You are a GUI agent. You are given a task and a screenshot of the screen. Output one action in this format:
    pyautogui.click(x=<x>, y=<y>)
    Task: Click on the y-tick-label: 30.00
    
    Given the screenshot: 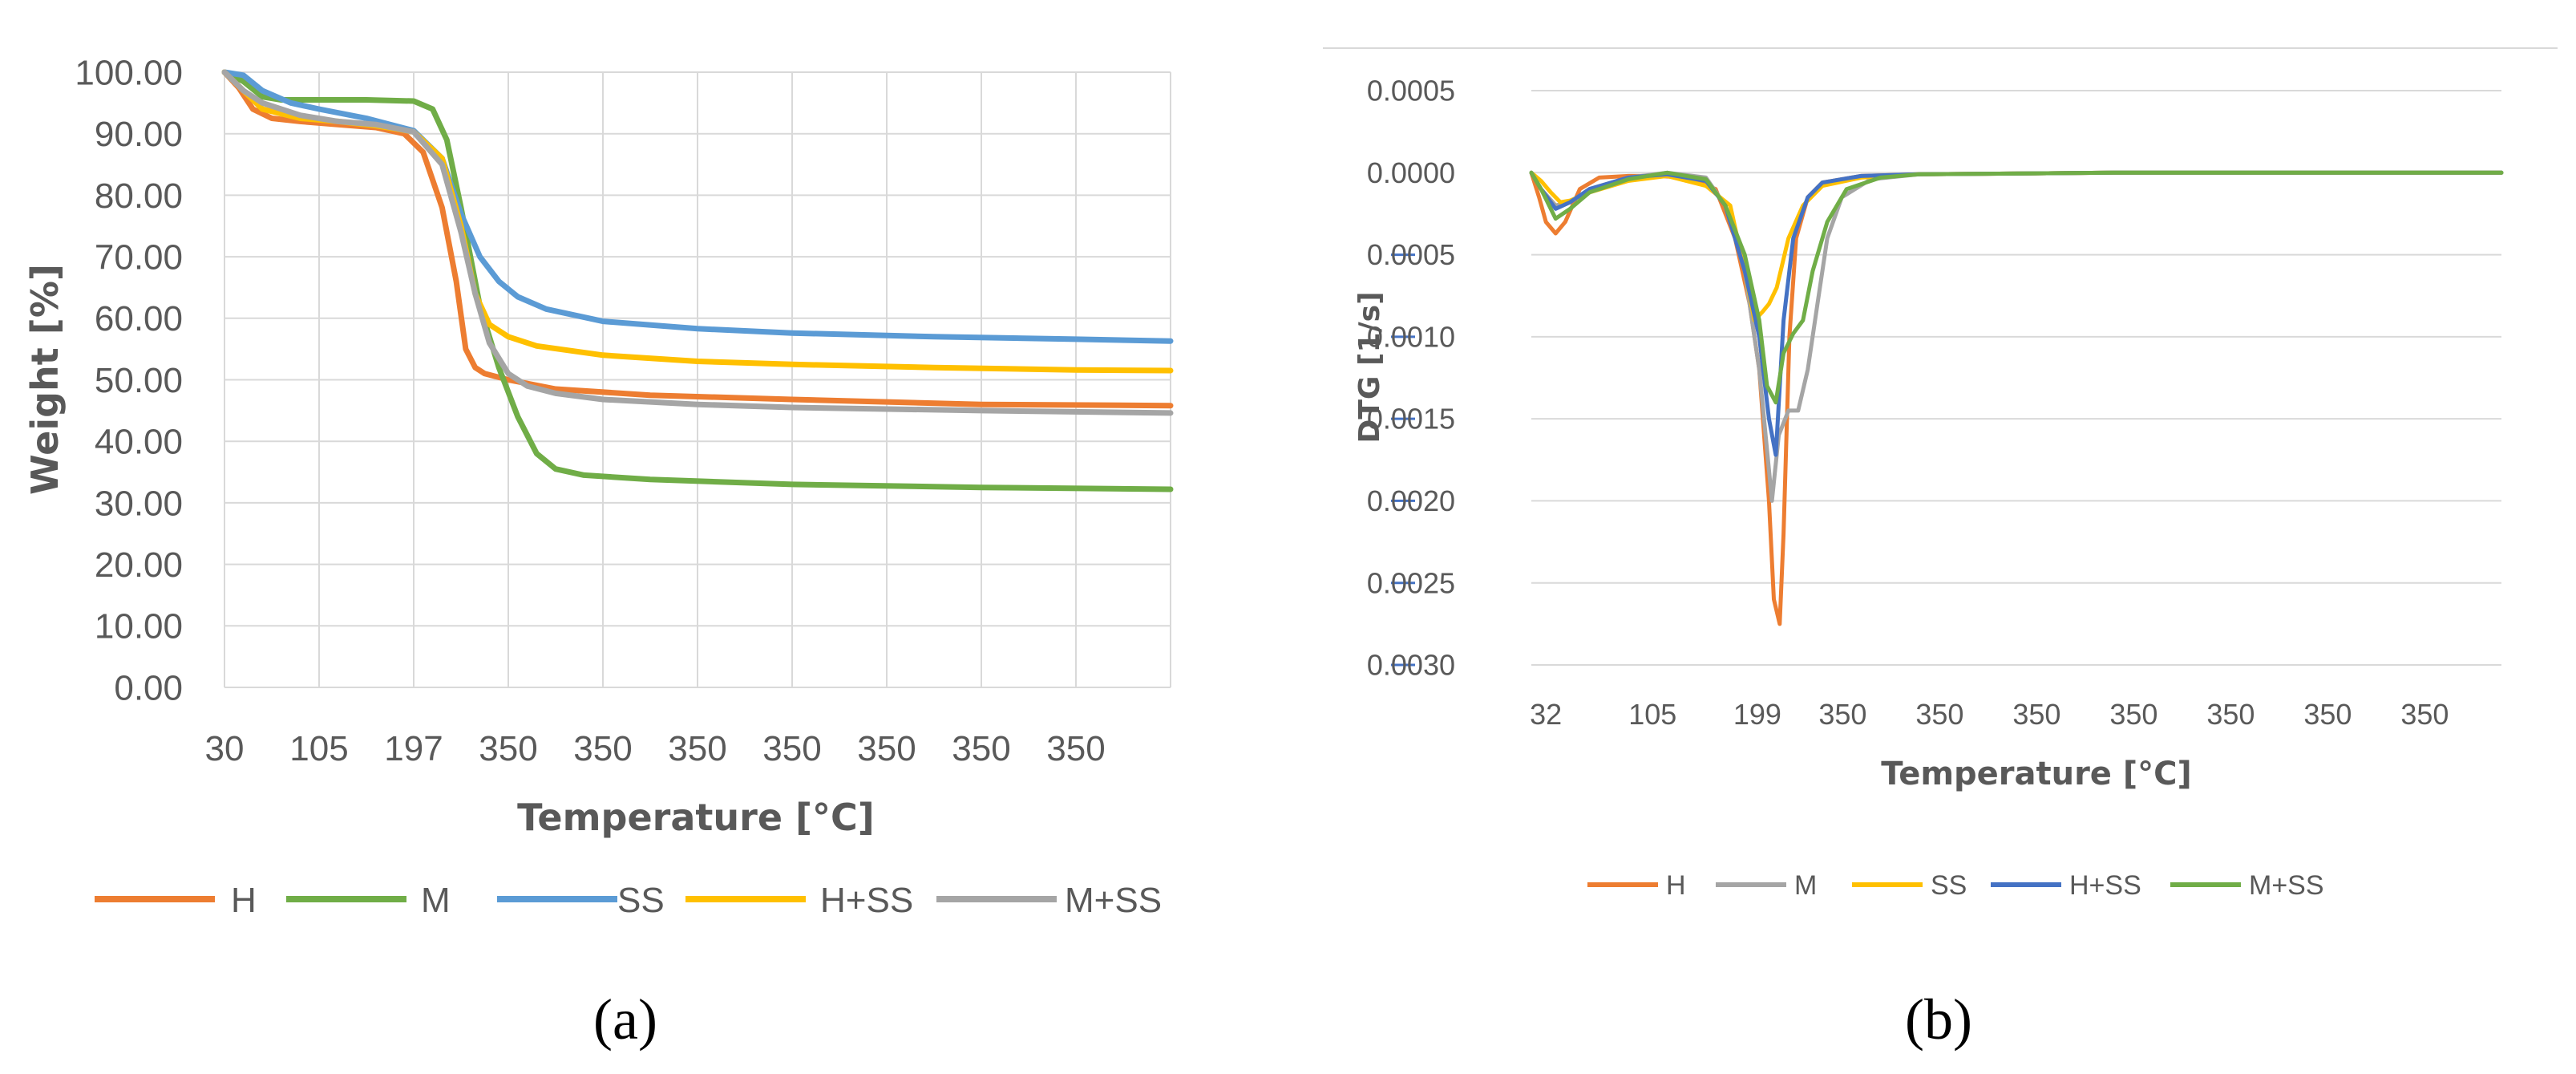 What is the action you would take?
    pyautogui.click(x=139, y=503)
    